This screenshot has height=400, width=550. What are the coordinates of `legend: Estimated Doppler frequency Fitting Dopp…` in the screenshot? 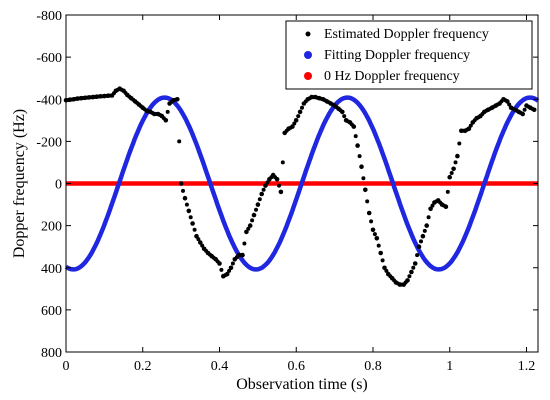 It's located at (409, 55).